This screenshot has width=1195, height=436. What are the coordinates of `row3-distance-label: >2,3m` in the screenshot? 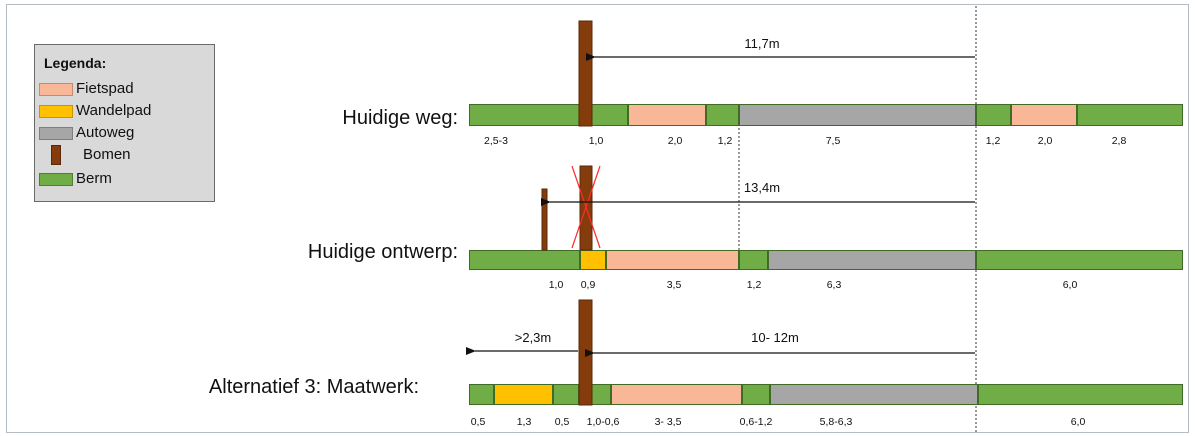 It's located at (533, 337).